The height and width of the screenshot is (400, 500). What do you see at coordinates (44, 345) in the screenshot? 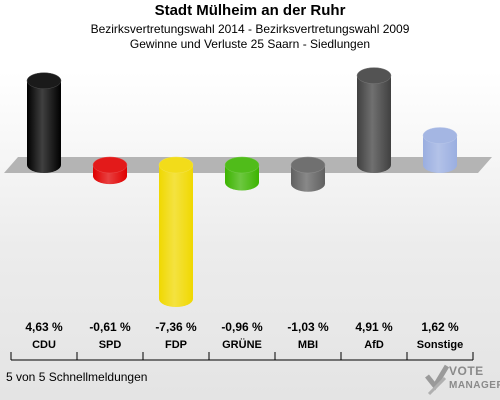
I see `category-label-cdu: CDU` at bounding box center [44, 345].